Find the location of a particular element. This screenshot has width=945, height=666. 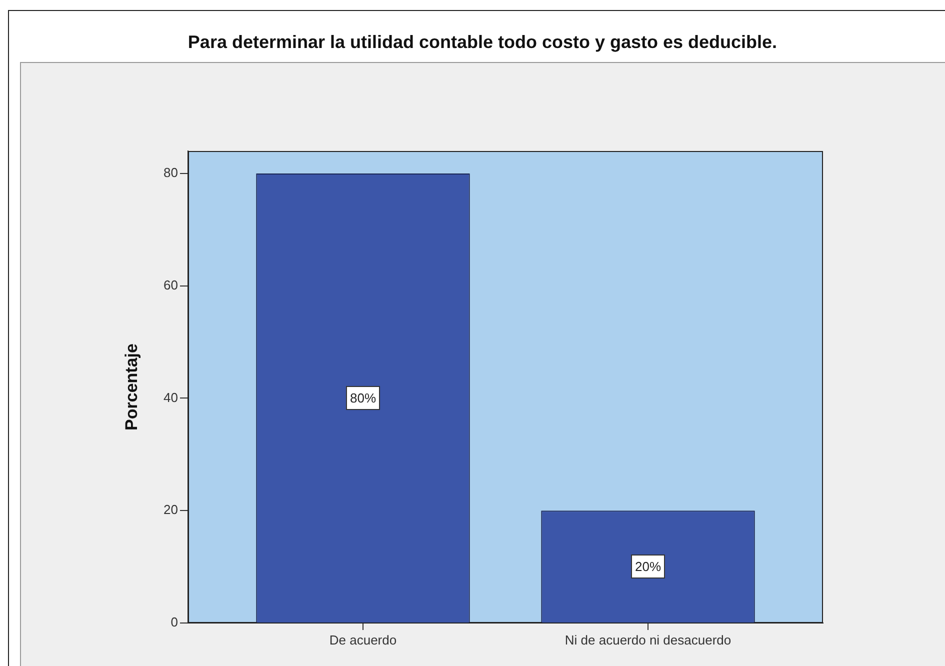

y-tick-label: 80 is located at coordinates (171, 172).